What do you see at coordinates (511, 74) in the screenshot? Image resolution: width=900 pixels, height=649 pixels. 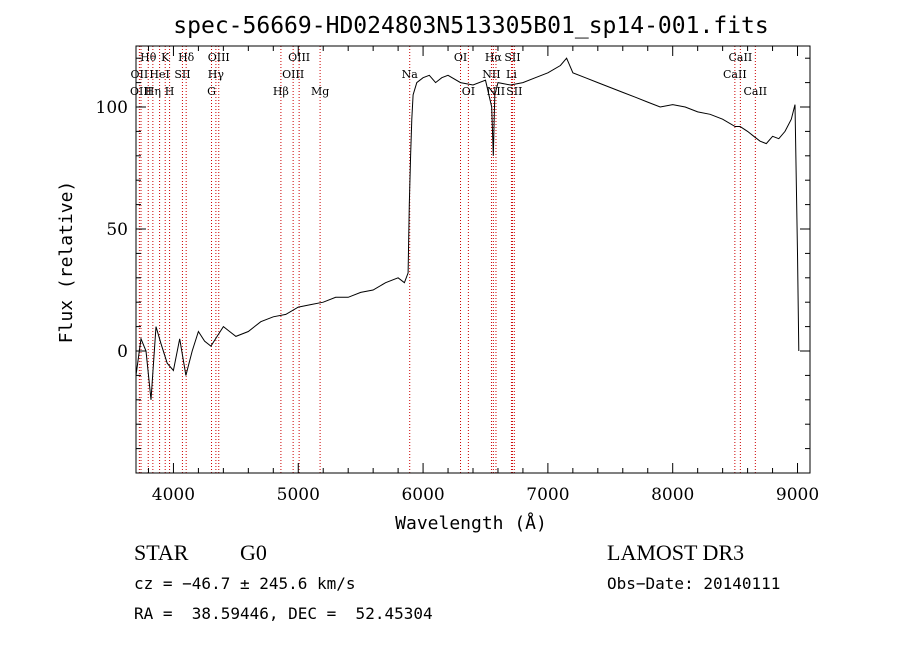 I see `line-marker-label: Li` at bounding box center [511, 74].